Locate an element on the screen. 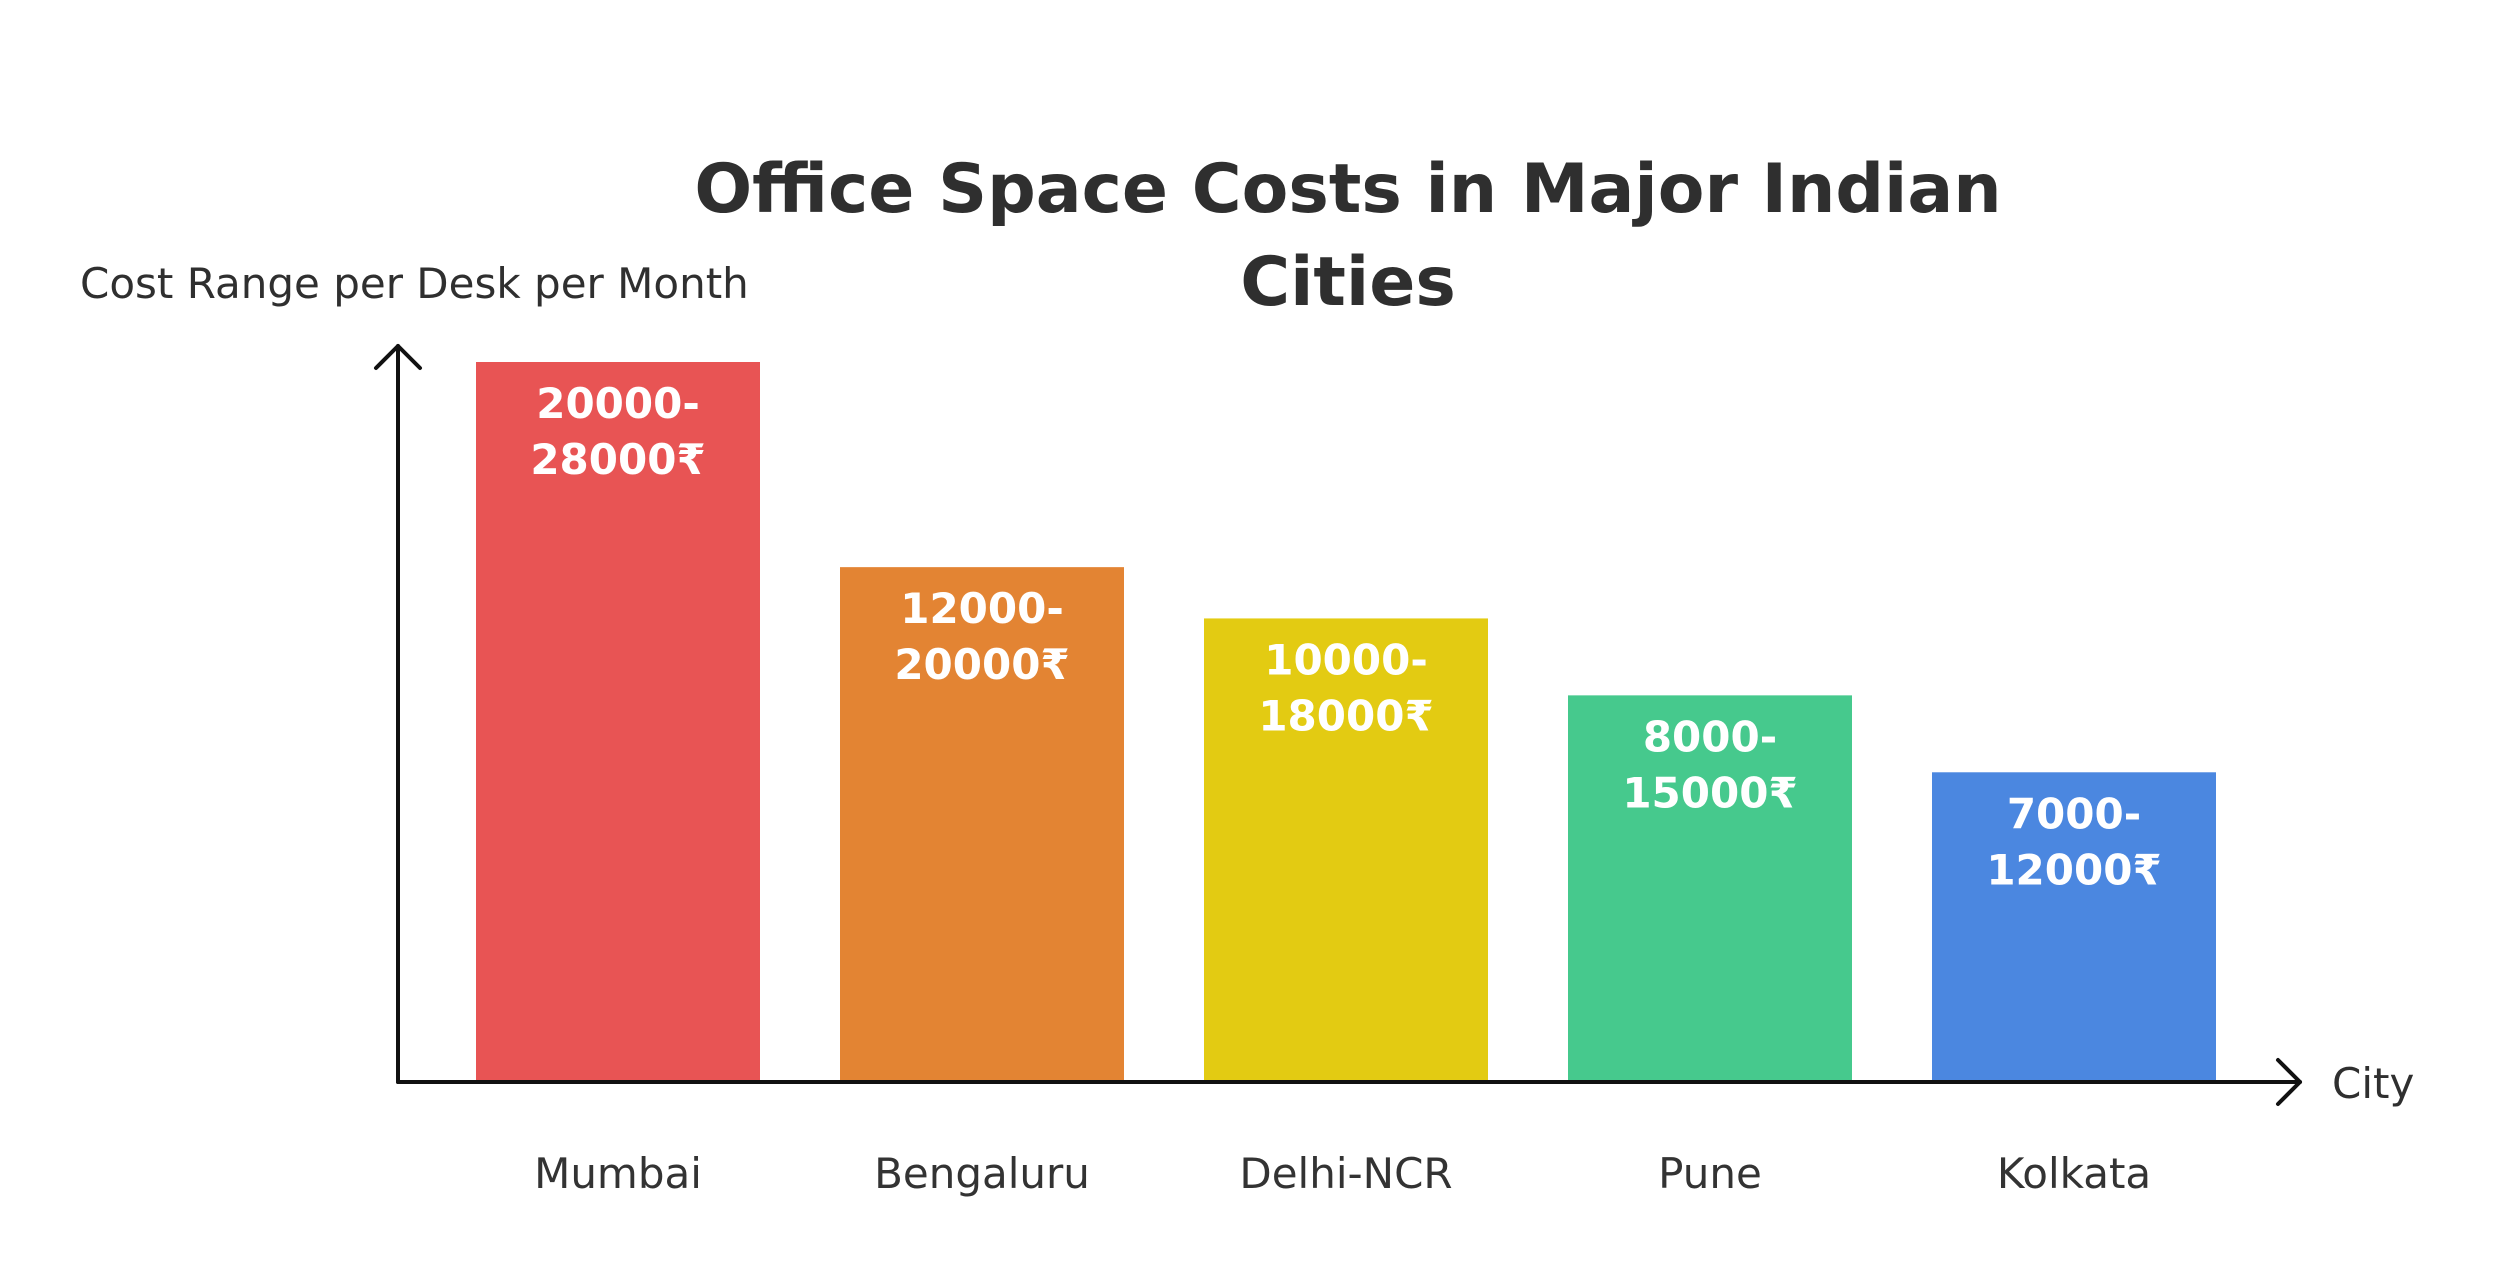  x-tick-mumbai: Mumbai is located at coordinates (618, 1173).